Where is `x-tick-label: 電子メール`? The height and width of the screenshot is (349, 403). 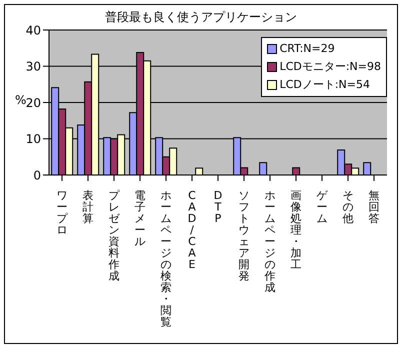 x-tick-label: 電子メール is located at coordinates (140, 218).